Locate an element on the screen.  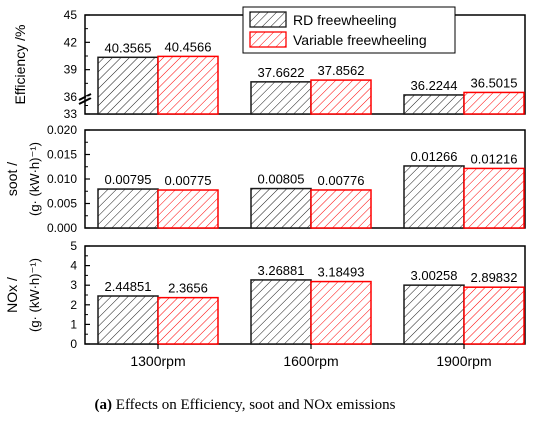
efficiency-data-label: 40.3565 is located at coordinates (128, 47).